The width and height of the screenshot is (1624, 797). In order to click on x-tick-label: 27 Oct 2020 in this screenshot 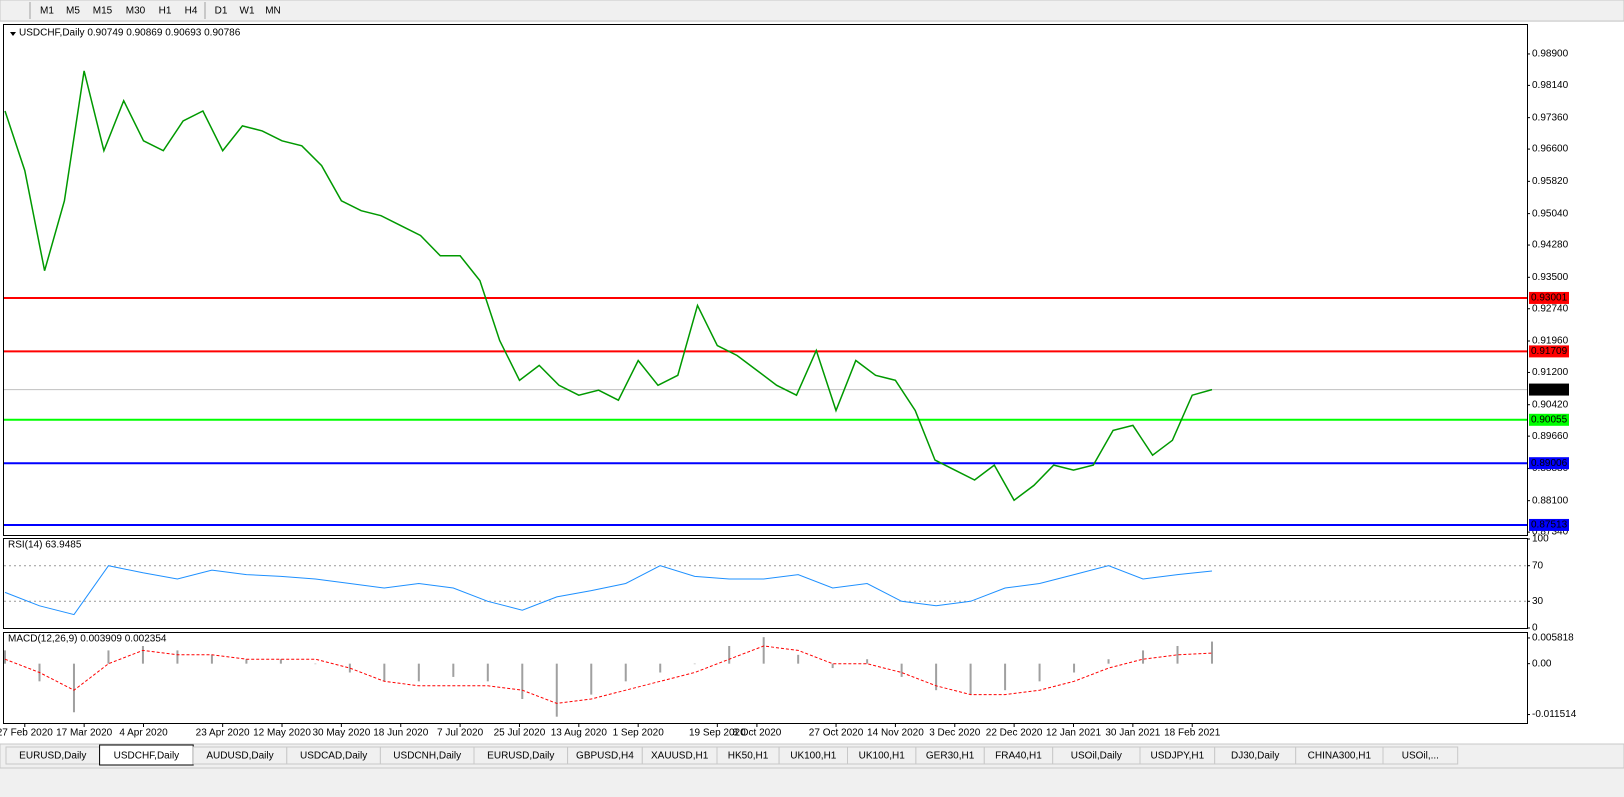, I will do `click(836, 733)`.